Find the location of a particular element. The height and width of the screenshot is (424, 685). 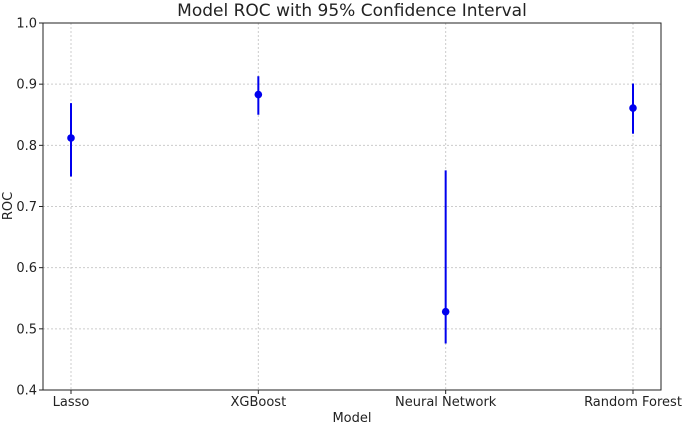

x-tick-label: XGBoost is located at coordinates (258, 402).